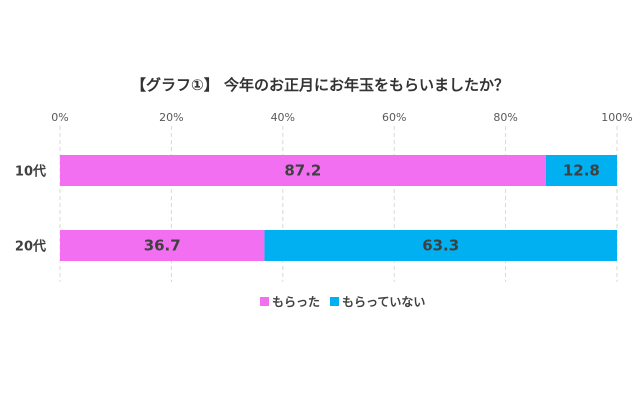 The height and width of the screenshot is (400, 640). What do you see at coordinates (30, 209) in the screenshot?
I see `category-labels: 10代 20代` at bounding box center [30, 209].